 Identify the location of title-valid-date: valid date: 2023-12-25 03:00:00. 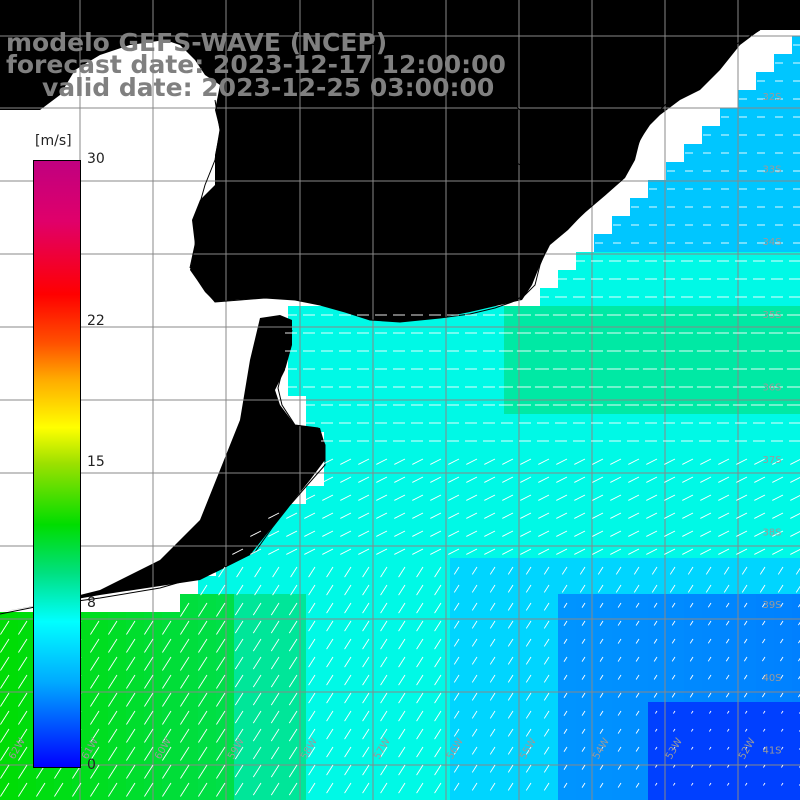
(268, 87).